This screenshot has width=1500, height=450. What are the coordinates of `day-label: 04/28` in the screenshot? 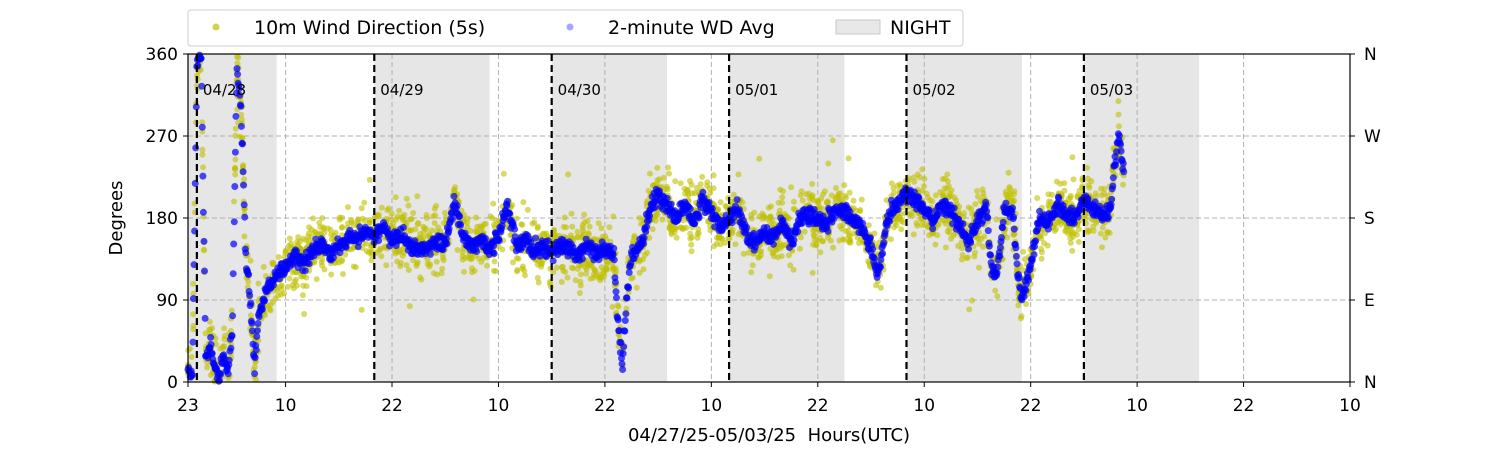 It's located at (224, 90).